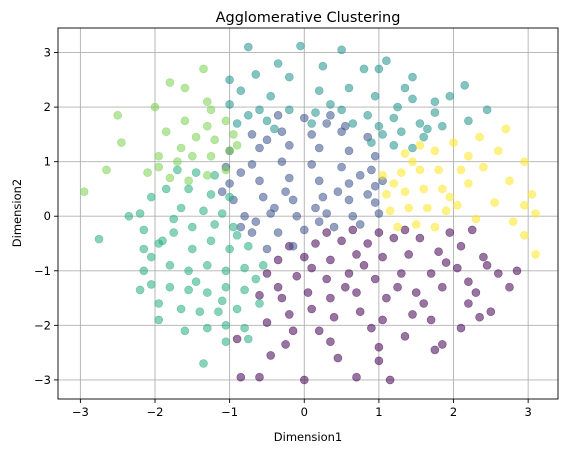  Describe the element at coordinates (527, 412) in the screenshot. I see `x-tick-label: 3` at that location.